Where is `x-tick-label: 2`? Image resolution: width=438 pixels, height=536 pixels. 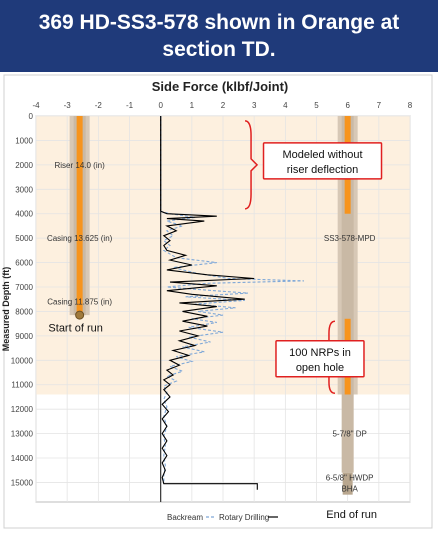 x-tick-label: 2 is located at coordinates (223, 105).